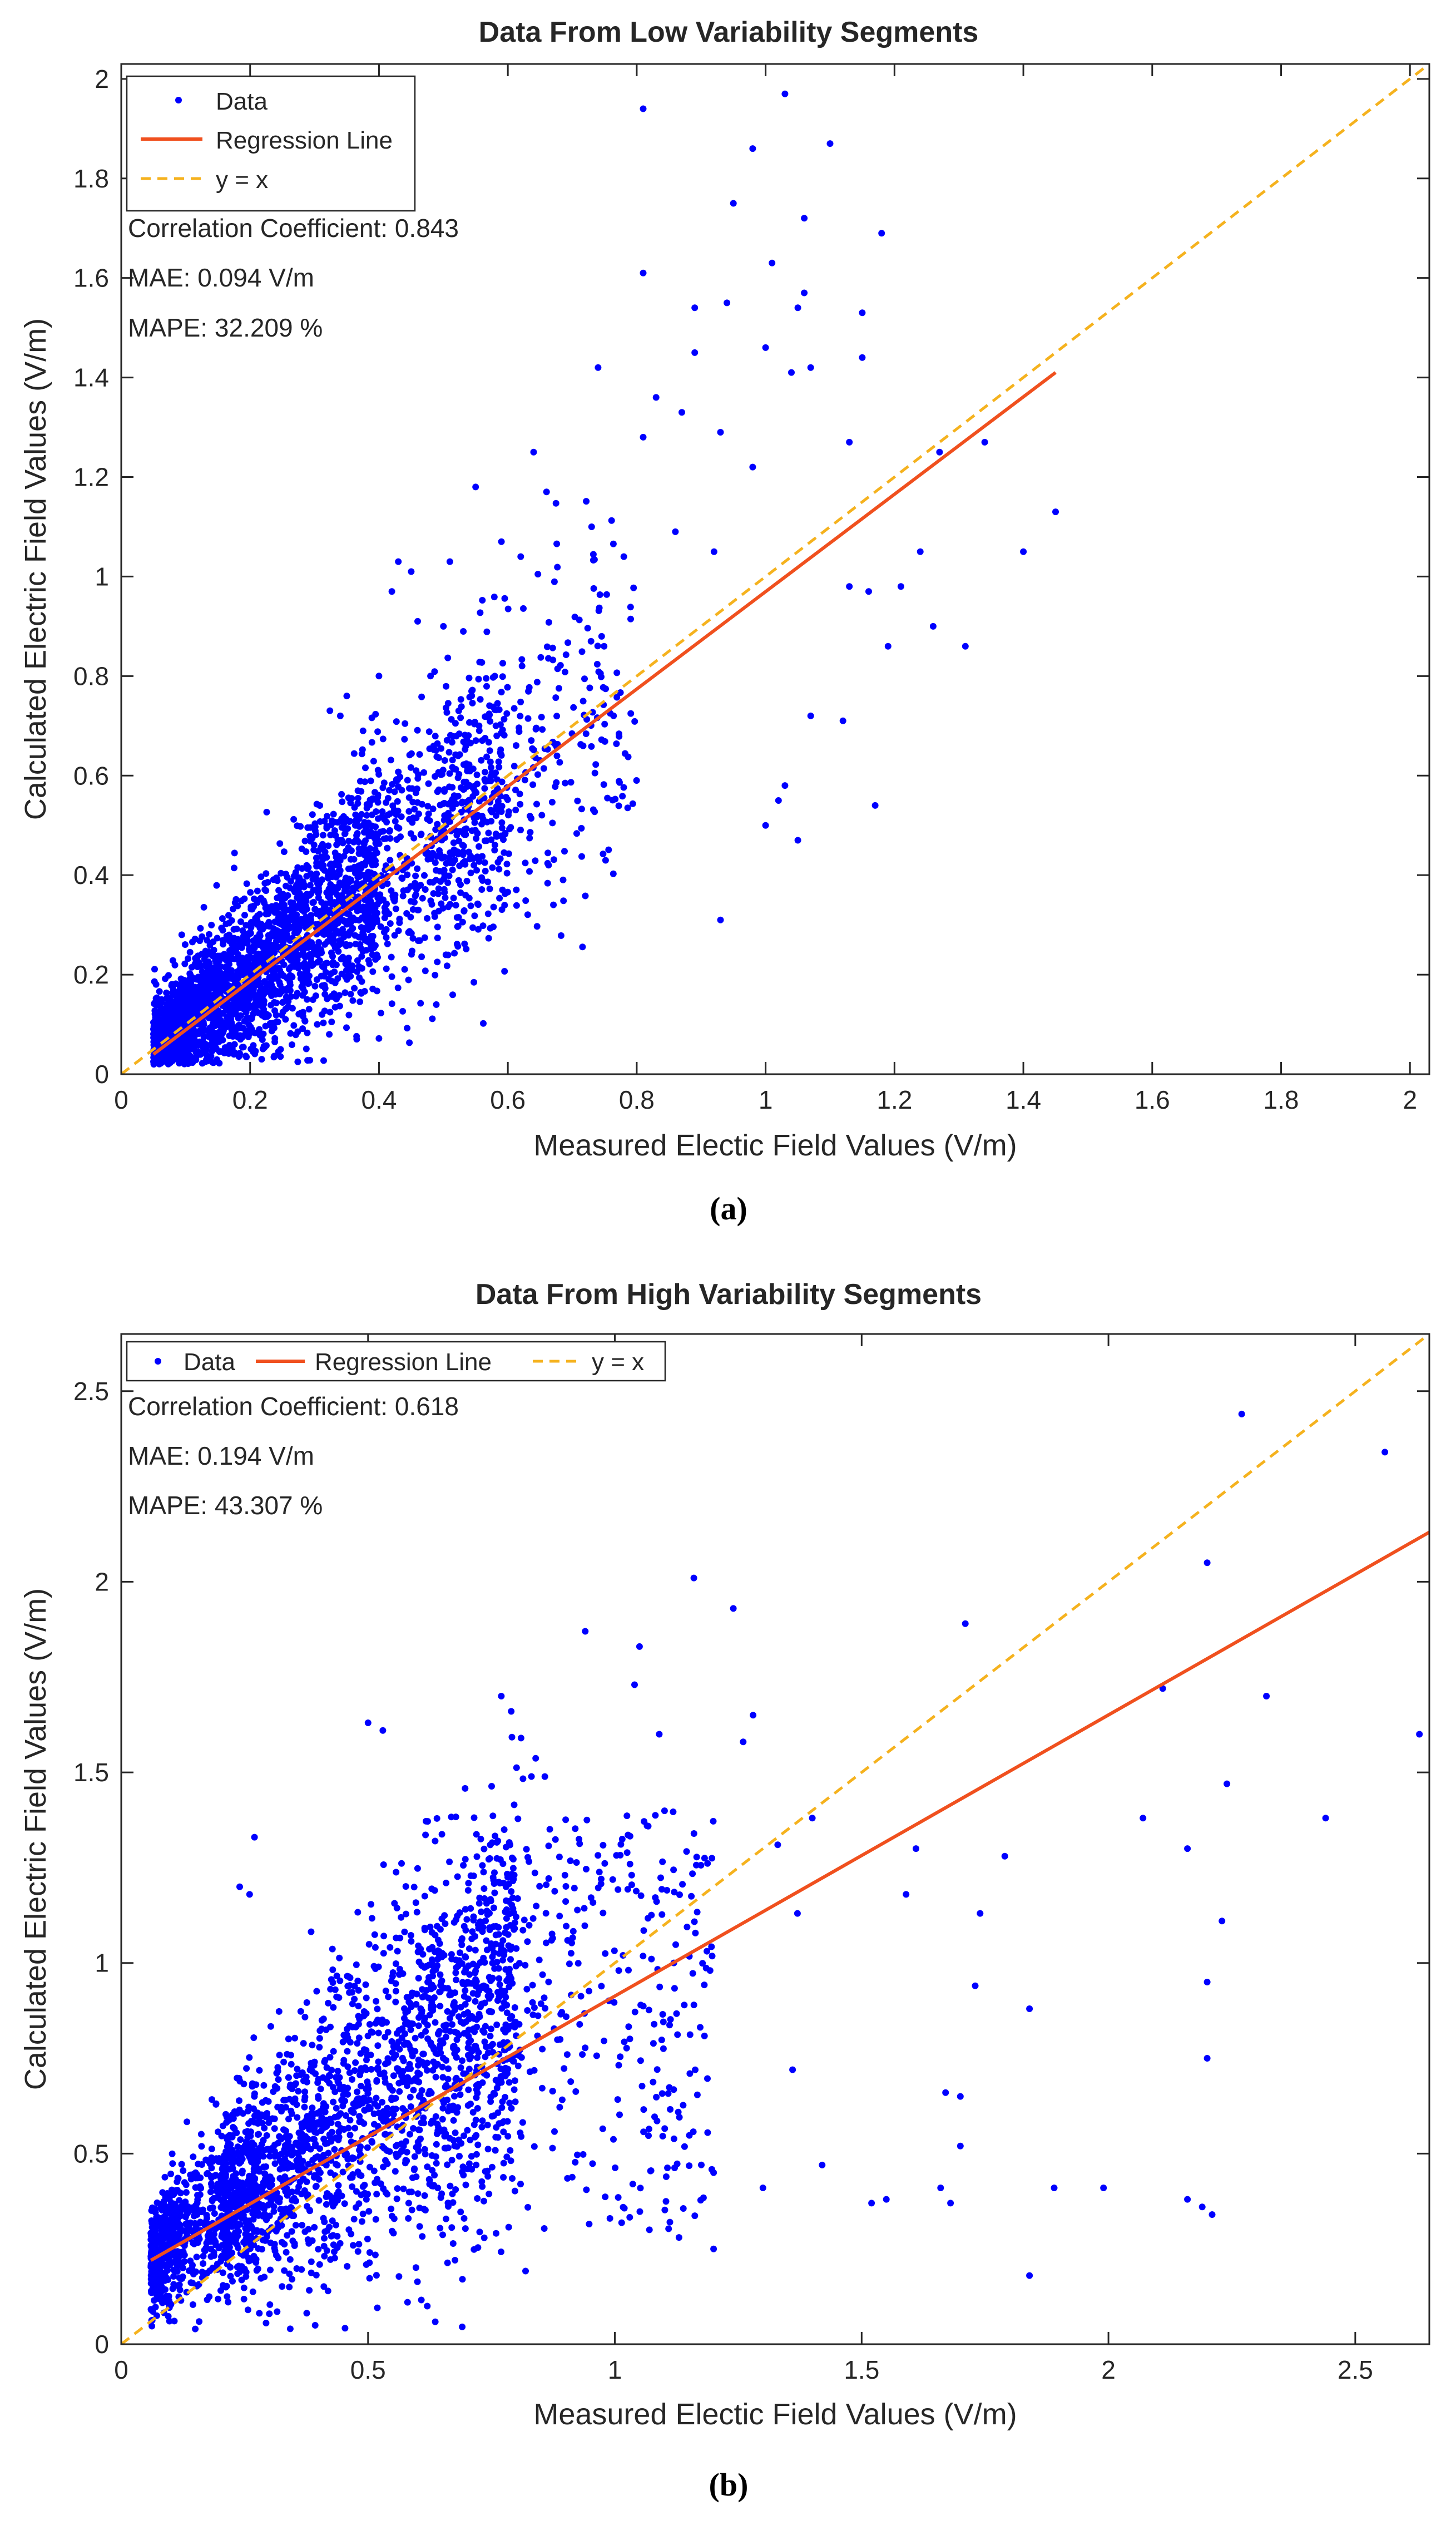 This screenshot has width=1456, height=2530. I want to click on x-tick-label: 0.2, so click(250, 1099).